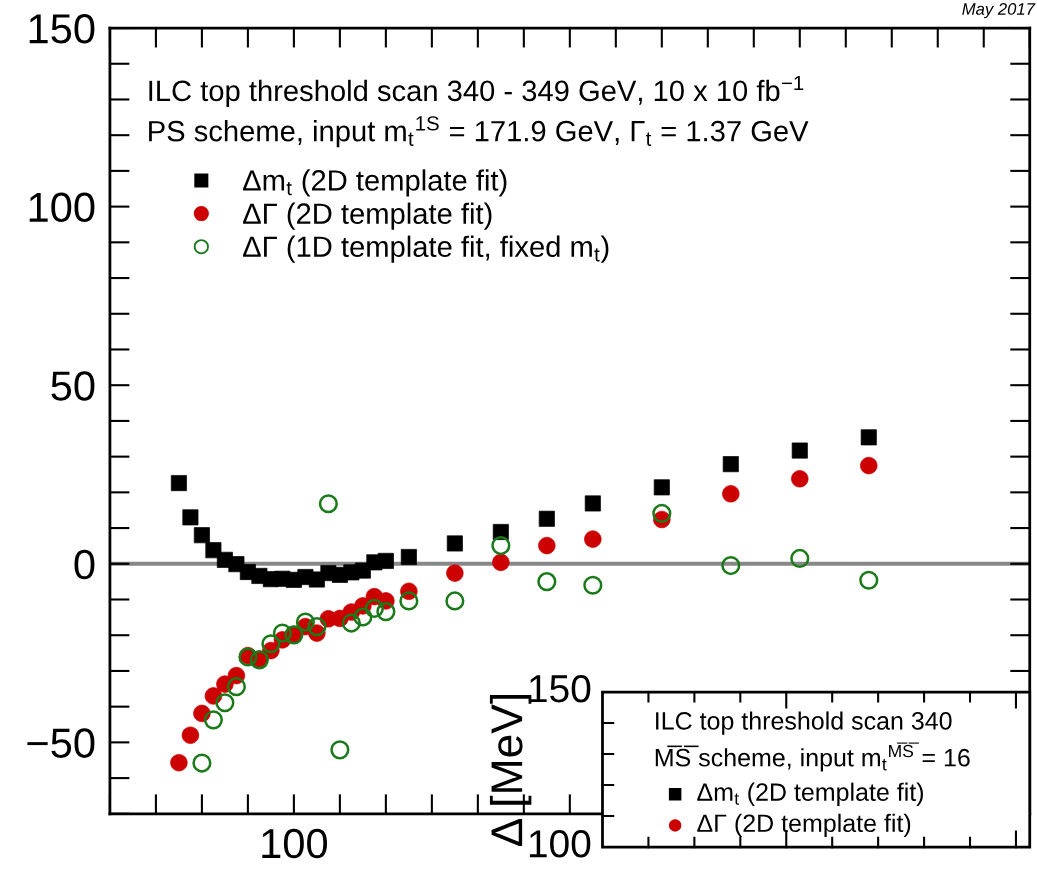 This screenshot has width=1037, height=876. What do you see at coordinates (375, 183) in the screenshot?
I see `legend-label: Δm$_{t}$ (2D template fit)` at bounding box center [375, 183].